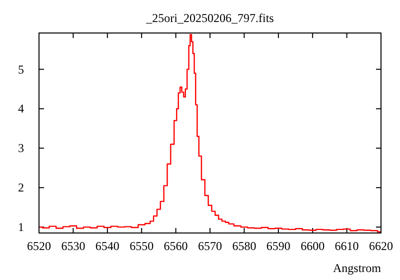 The width and height of the screenshot is (400, 280). Describe the element at coordinates (357, 268) in the screenshot. I see `x-axis-title: Angstrom` at that location.